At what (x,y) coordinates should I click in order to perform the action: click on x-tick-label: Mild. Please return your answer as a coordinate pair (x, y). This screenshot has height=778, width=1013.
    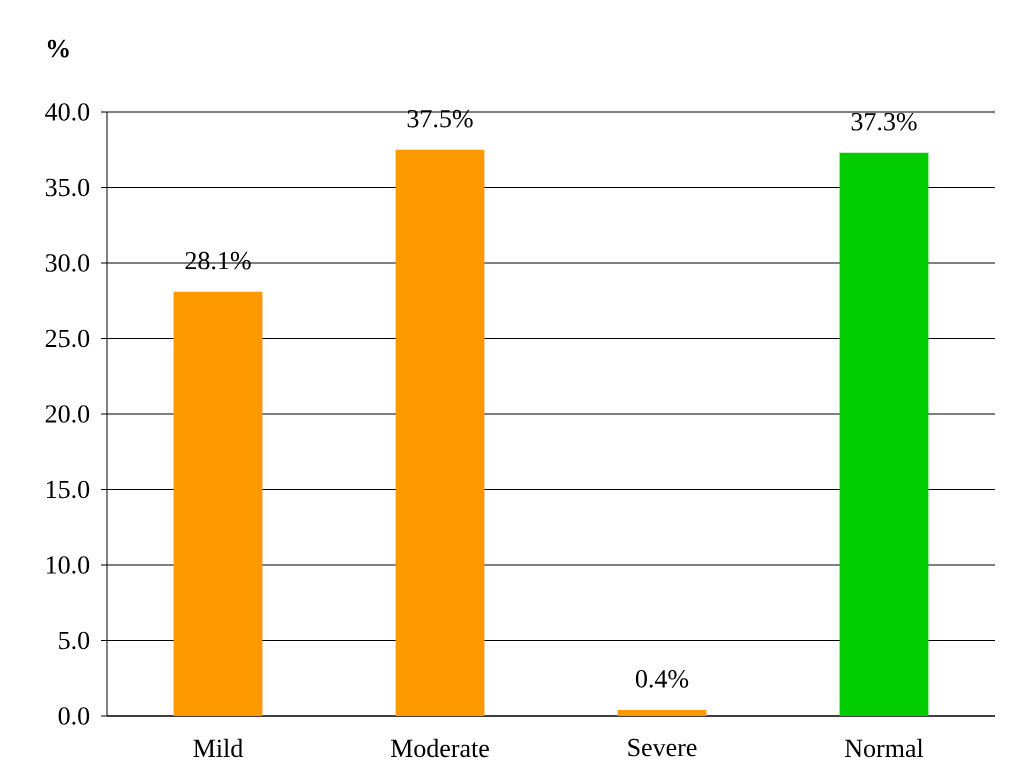
    Looking at the image, I should click on (218, 748).